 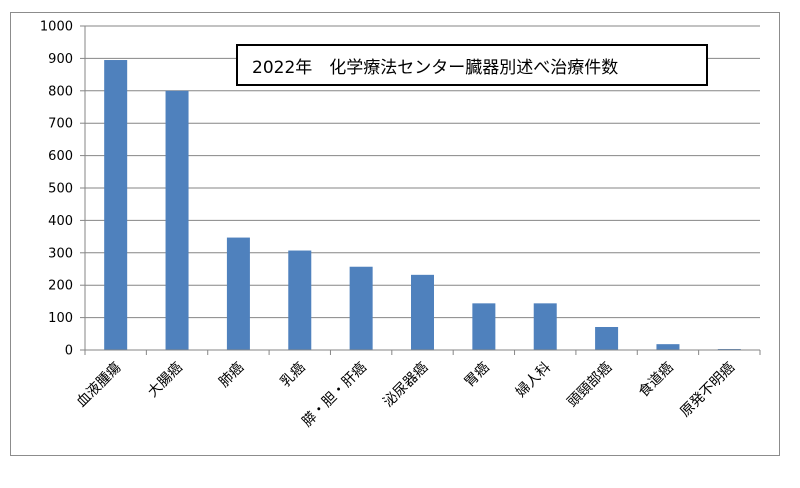 What do you see at coordinates (590, 385) in the screenshot?
I see `x-category-label: 頭頸部癌` at bounding box center [590, 385].